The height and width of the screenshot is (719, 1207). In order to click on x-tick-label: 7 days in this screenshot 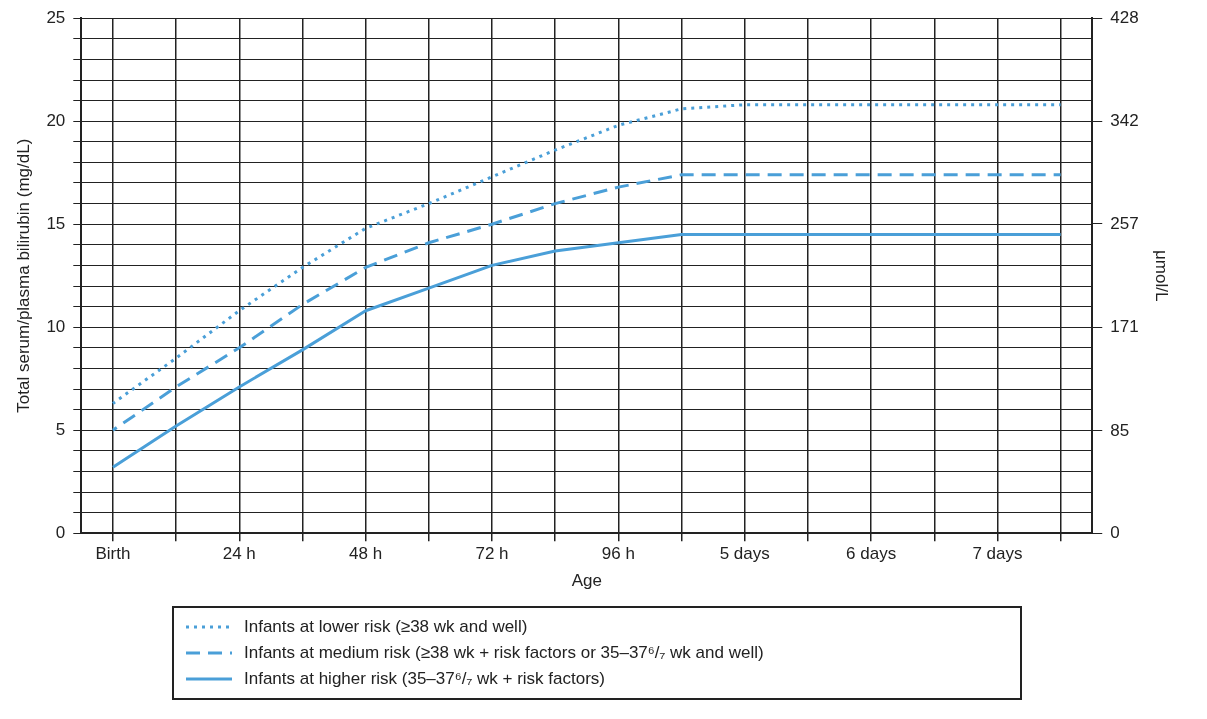, I will do `click(997, 554)`.